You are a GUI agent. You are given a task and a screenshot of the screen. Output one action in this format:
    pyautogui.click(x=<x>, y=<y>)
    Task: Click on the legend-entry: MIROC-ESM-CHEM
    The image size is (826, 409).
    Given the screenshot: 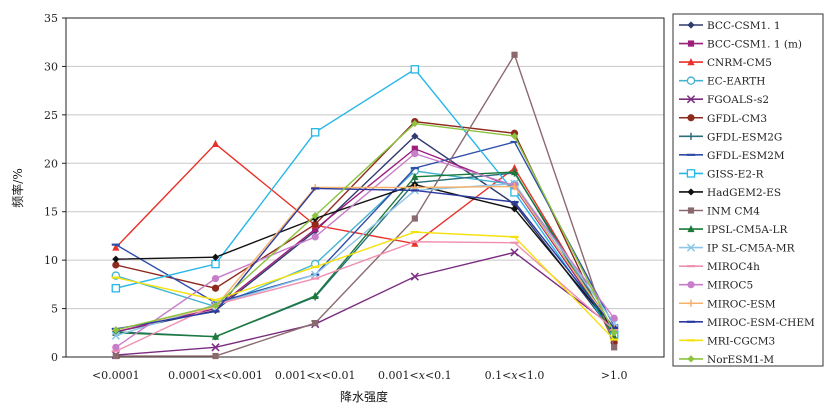 What is the action you would take?
    pyautogui.click(x=747, y=323)
    